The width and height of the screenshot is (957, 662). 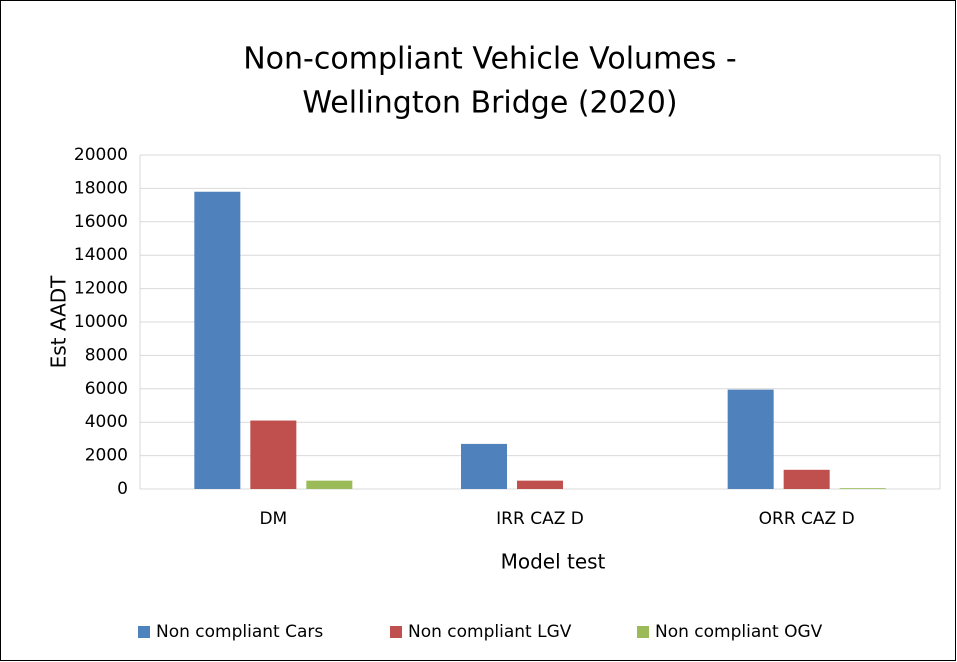 What do you see at coordinates (489, 103) in the screenshot?
I see `chart-title: Wellington Bridge (2020)` at bounding box center [489, 103].